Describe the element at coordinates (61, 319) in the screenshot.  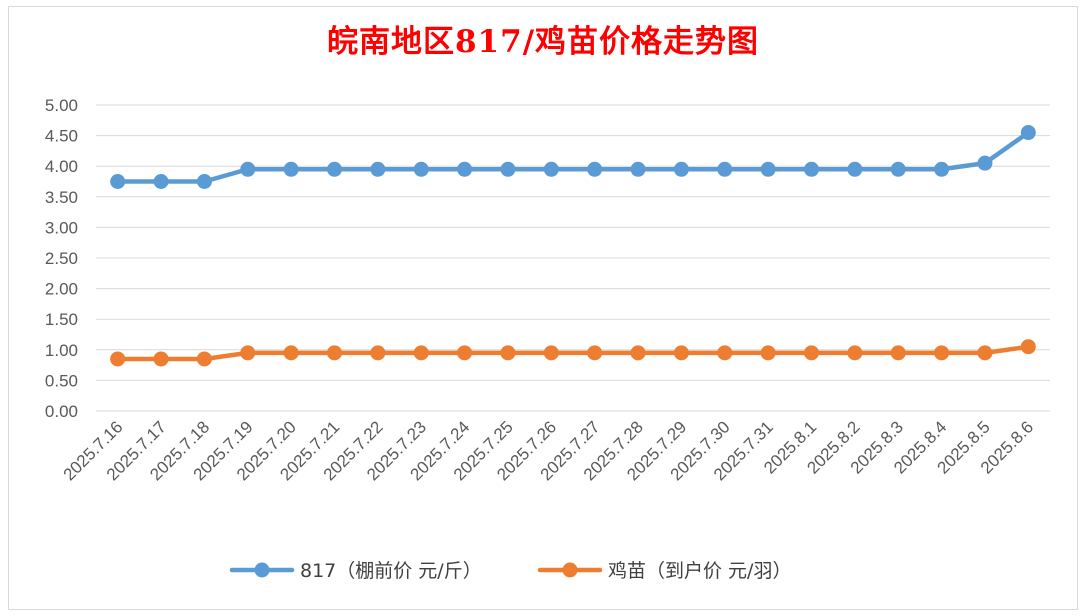
I see `y-tick-label: 1.50` at that location.